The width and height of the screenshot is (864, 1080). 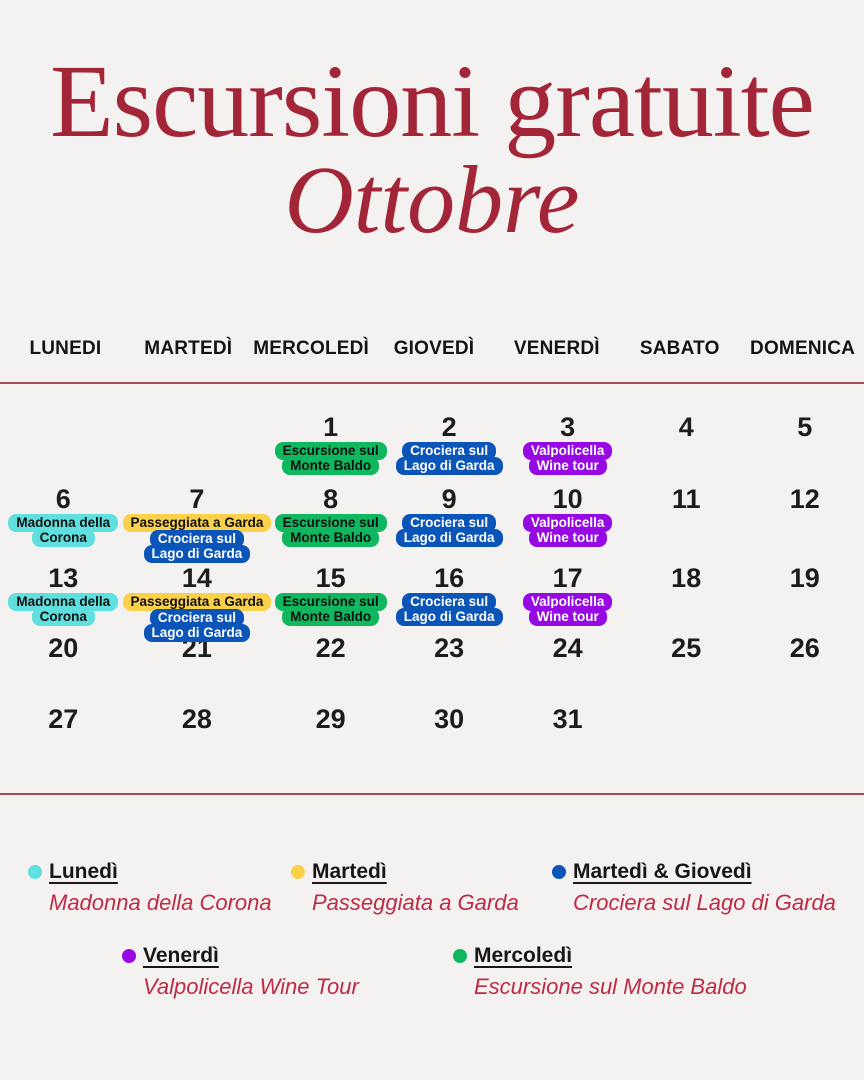 I want to click on event-badge-stack: Crociera sul Lago di Garda, so click(x=449, y=609).